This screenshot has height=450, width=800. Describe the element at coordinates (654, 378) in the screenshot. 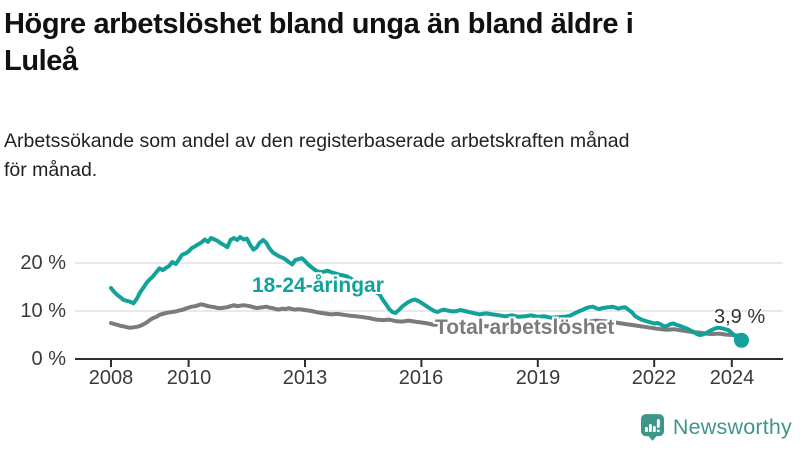

I see `x-tick-label-2022: 2022` at that location.